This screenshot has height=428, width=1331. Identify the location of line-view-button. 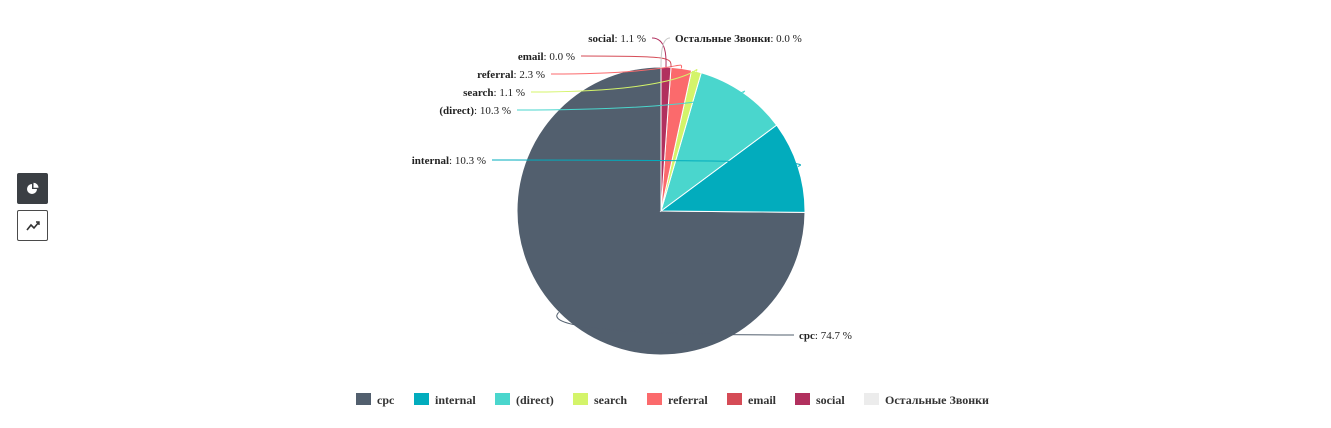
(32, 225).